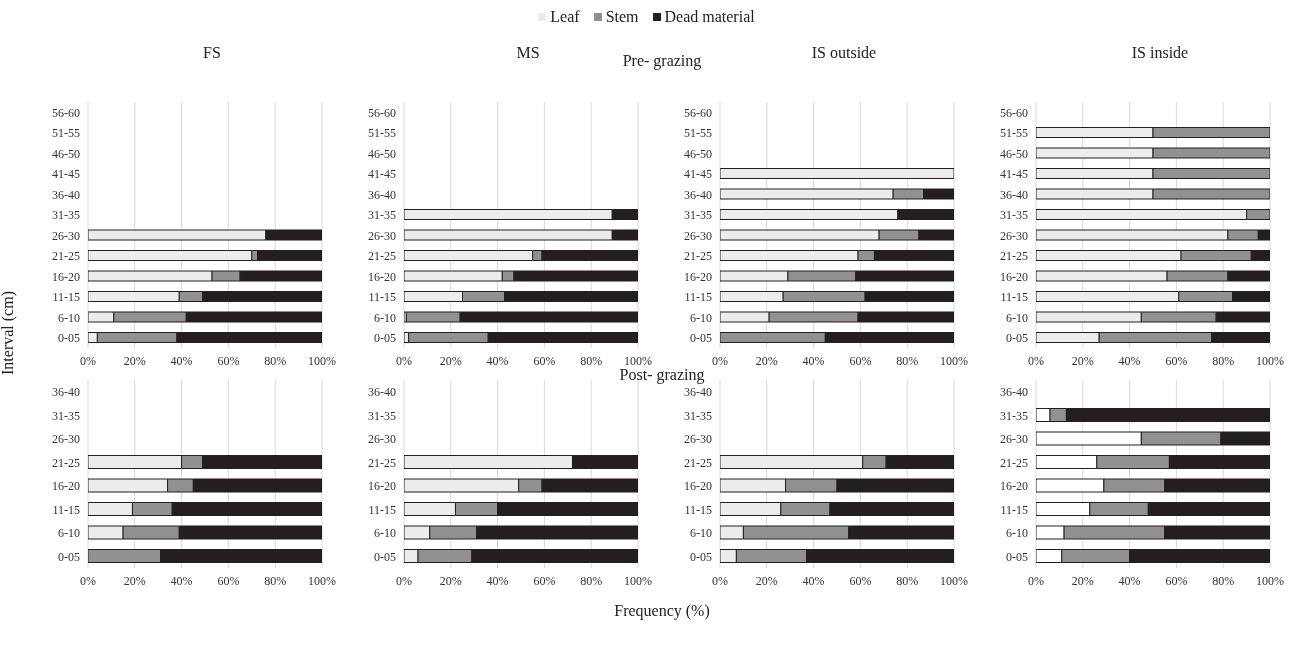 The width and height of the screenshot is (1293, 650). I want to click on chart-title: FS, so click(212, 53).